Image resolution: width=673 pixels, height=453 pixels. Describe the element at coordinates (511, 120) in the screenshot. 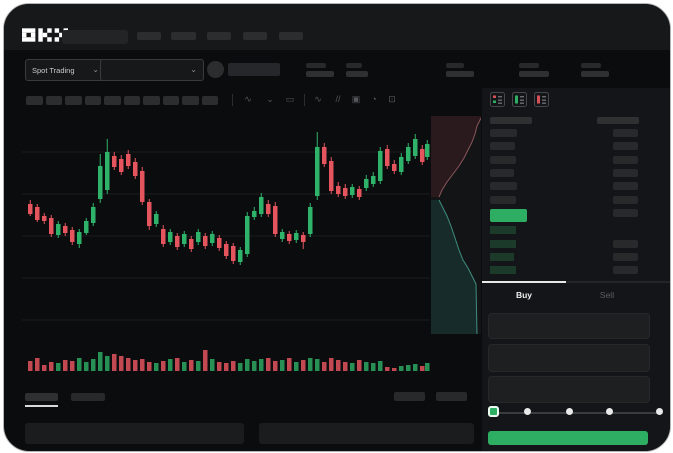

I see `orderbook-header-left` at that location.